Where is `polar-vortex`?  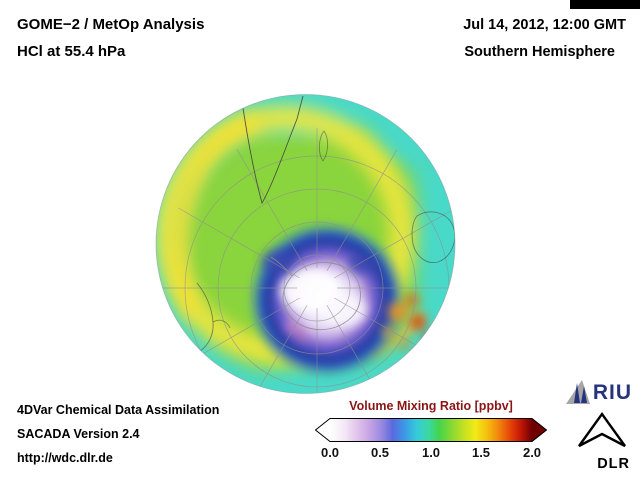
polar-vortex is located at coordinates (327, 300).